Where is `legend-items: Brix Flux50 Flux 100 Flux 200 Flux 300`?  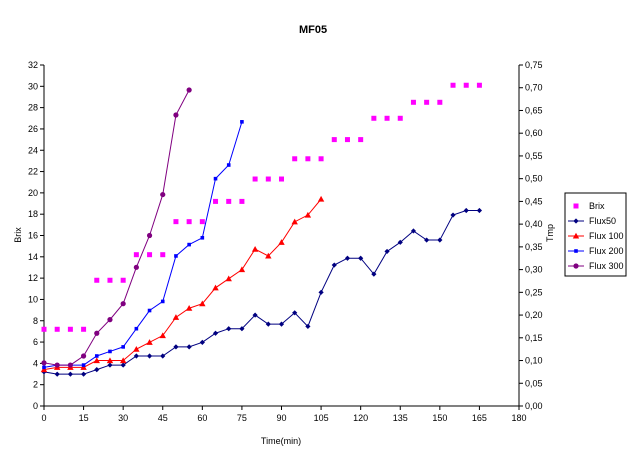
legend-items: Brix Flux50 Flux 100 Flux 200 Flux 300 is located at coordinates (596, 236).